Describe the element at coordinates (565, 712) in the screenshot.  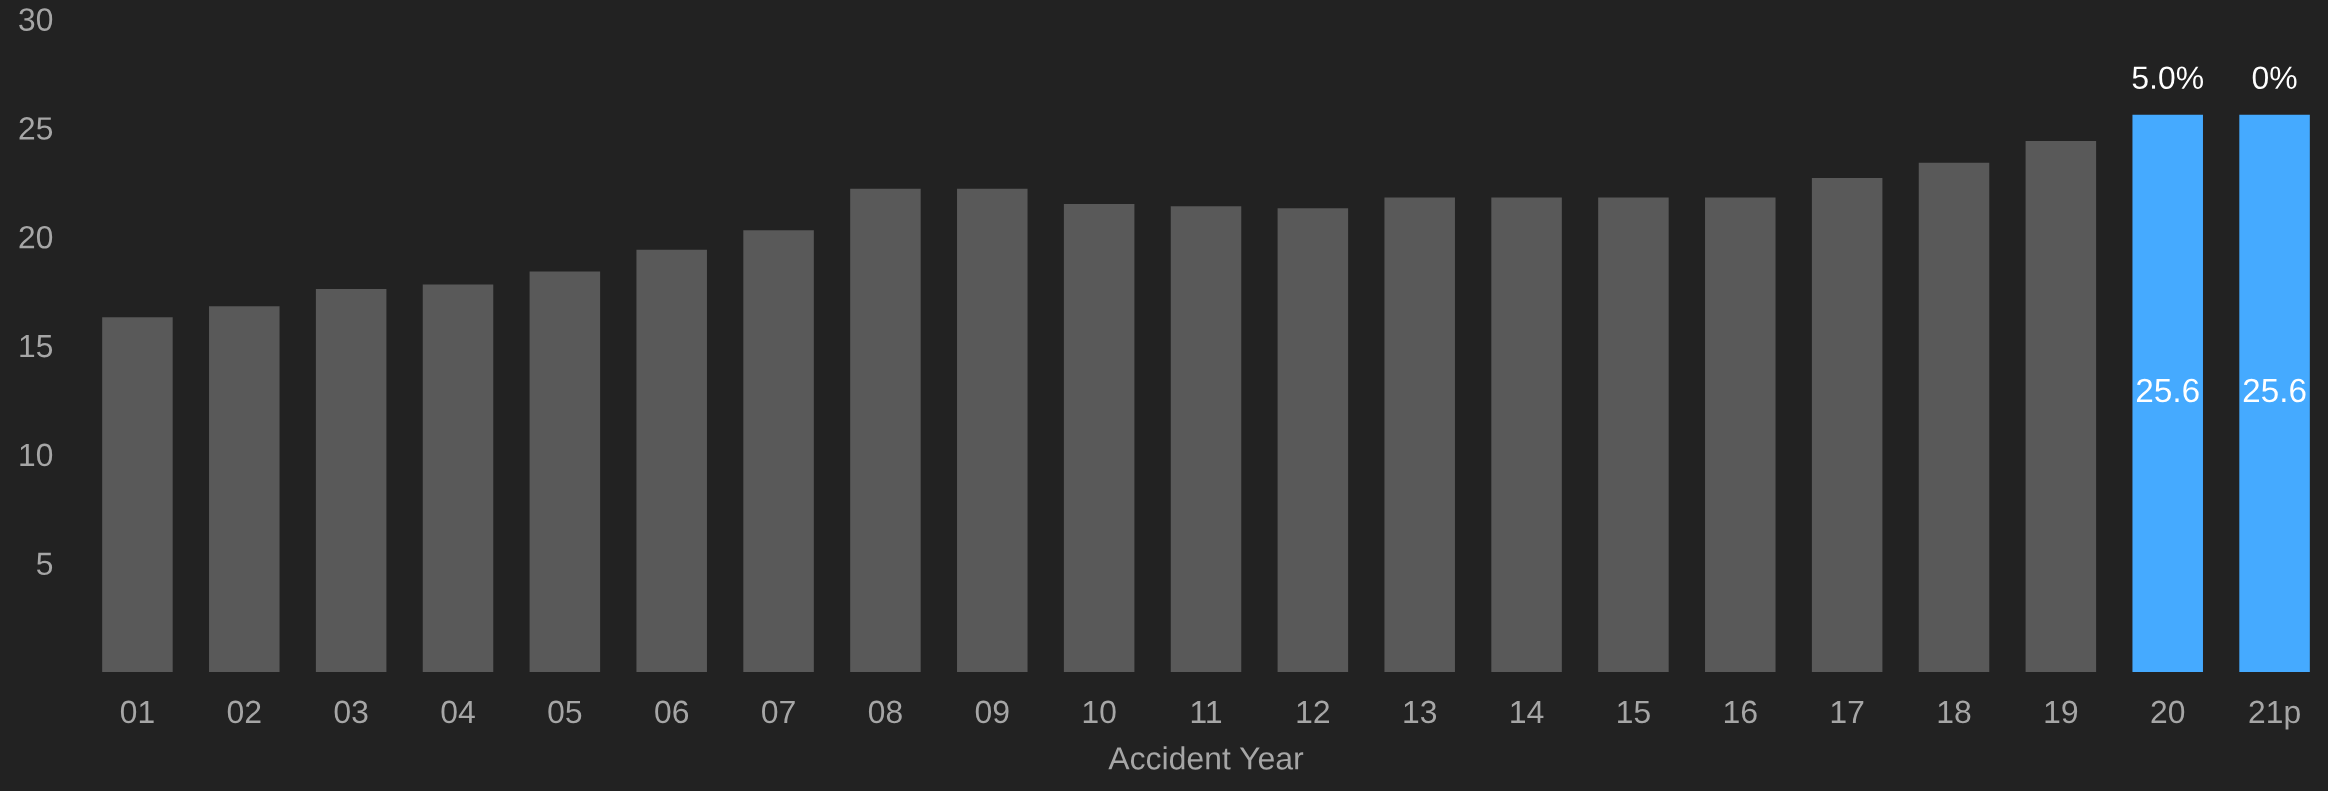
I see `x-tick-label: 05` at that location.